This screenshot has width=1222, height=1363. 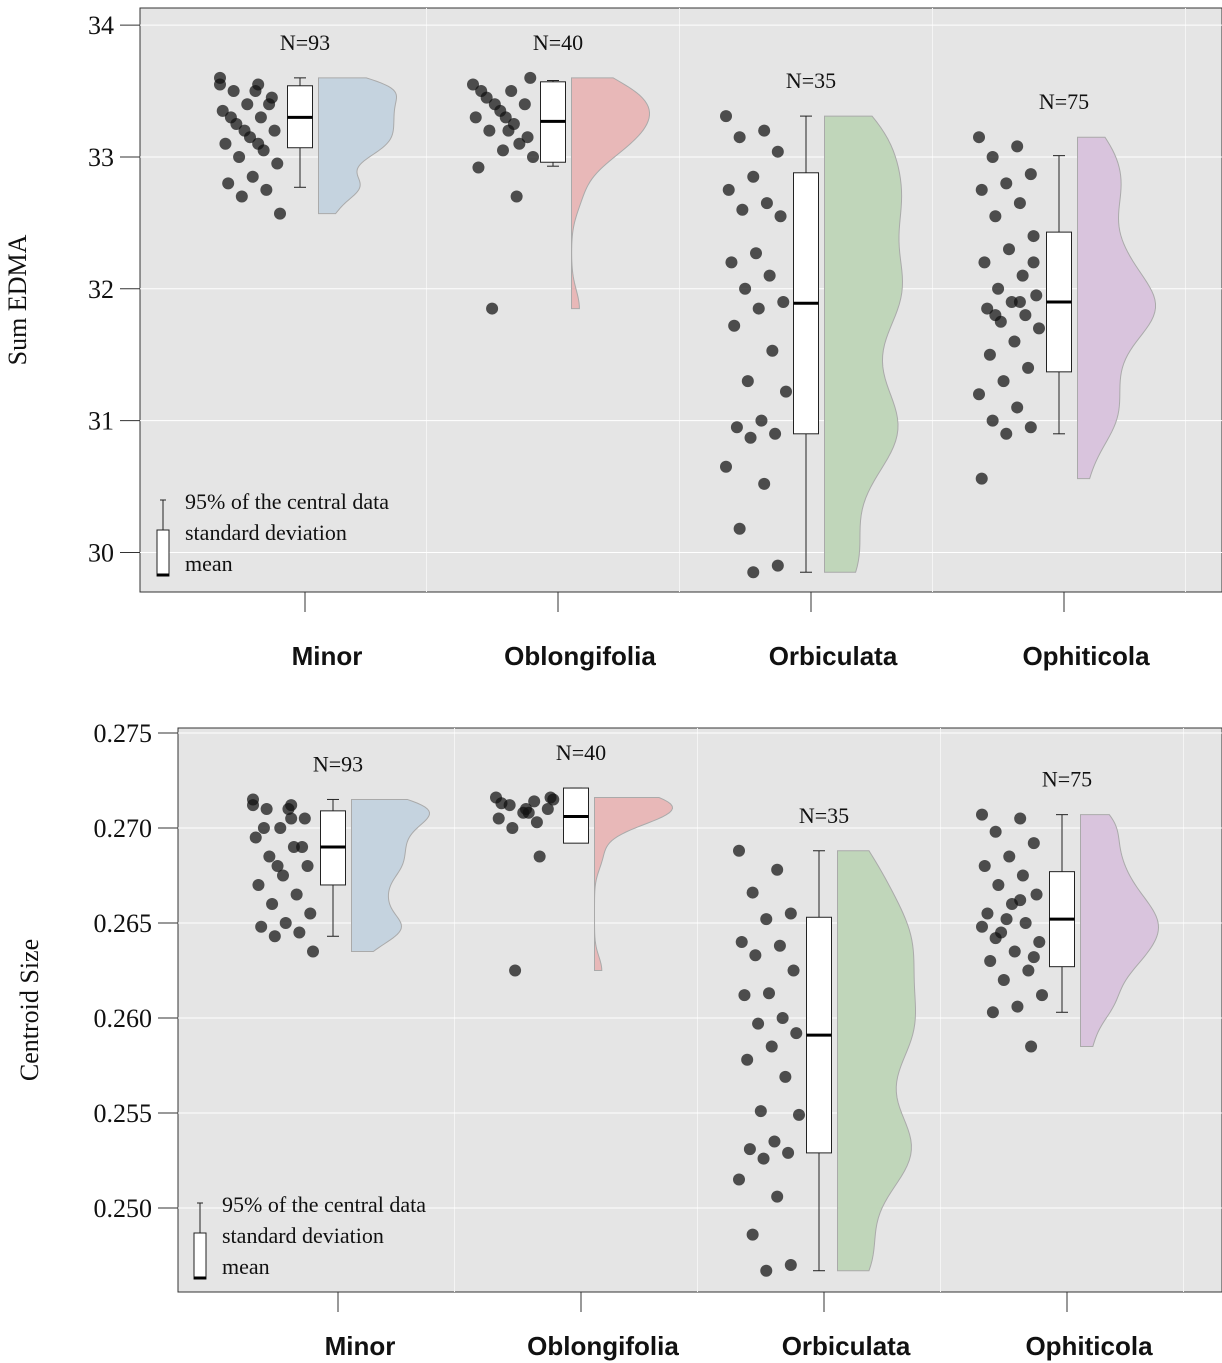 What do you see at coordinates (101, 552) in the screenshot?
I see `y-tick-label: 30` at bounding box center [101, 552].